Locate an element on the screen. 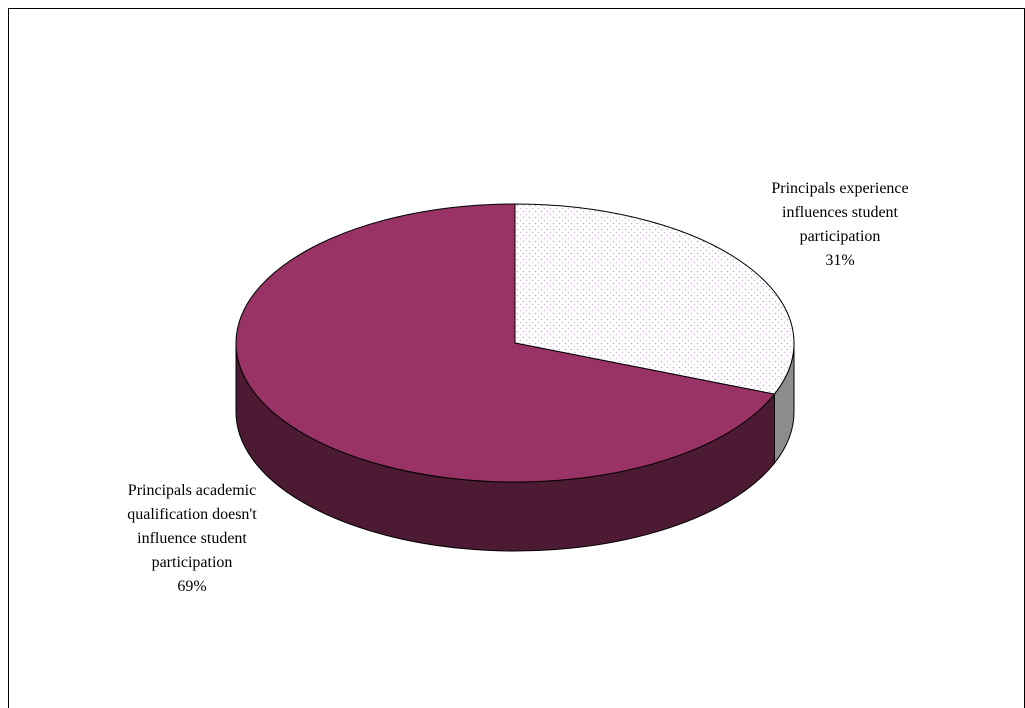  slice-label-line: influence student is located at coordinates (192, 538).